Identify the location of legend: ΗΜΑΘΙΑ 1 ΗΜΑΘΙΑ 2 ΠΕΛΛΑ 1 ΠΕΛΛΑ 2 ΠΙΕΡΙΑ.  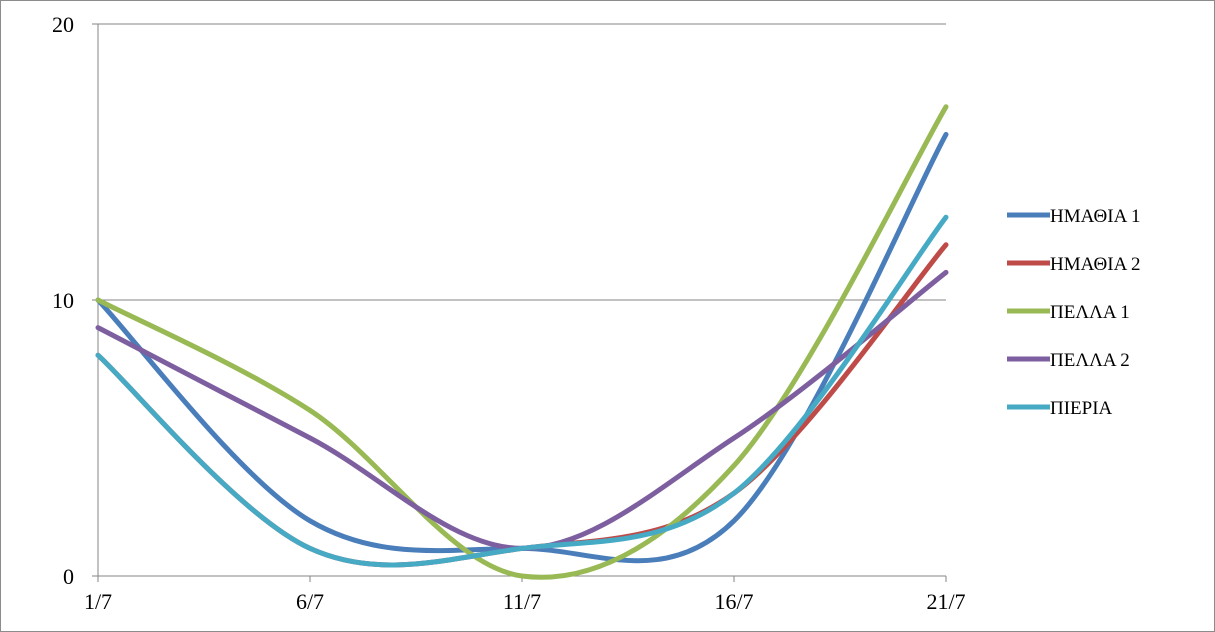
(1074, 312).